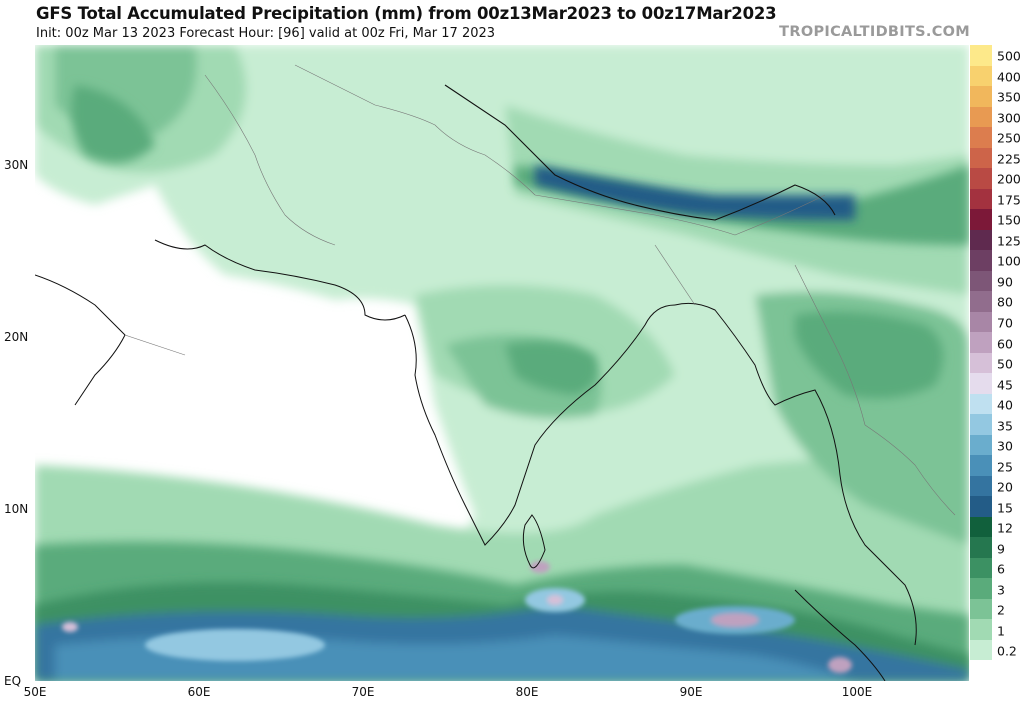  I want to click on lon-label: 80E, so click(527, 692).